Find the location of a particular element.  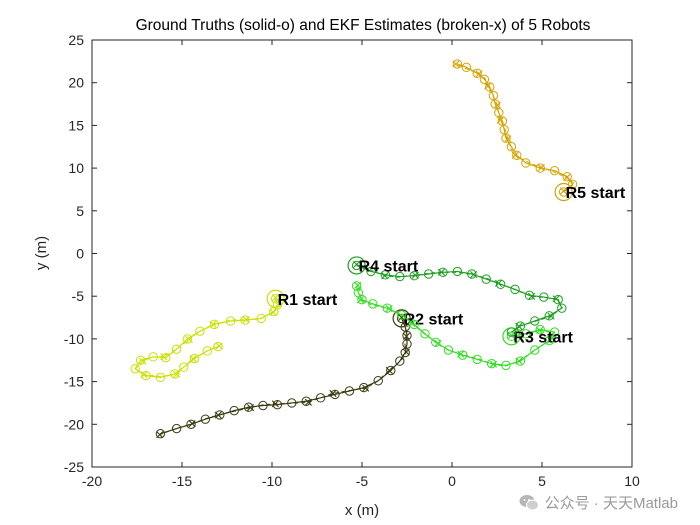

series-5: R5 start is located at coordinates (539, 130).